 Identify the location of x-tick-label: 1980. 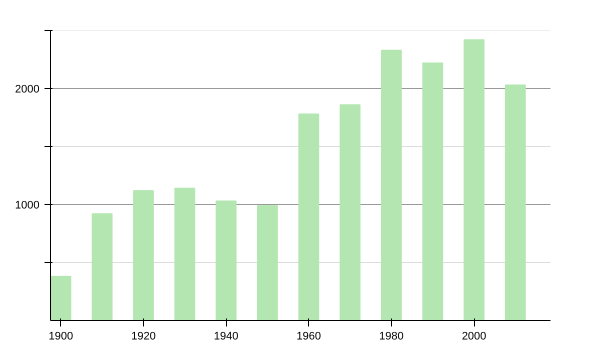
(391, 336).